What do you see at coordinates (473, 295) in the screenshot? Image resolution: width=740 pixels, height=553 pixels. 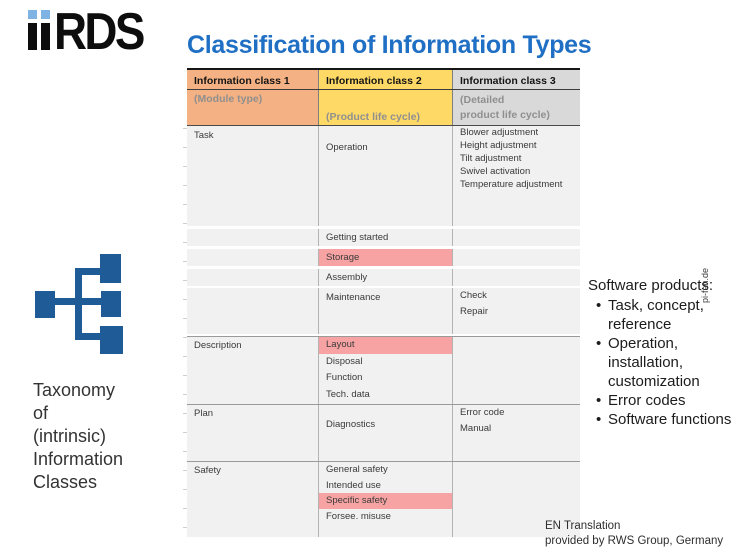 I see `detail-item: Check` at bounding box center [473, 295].